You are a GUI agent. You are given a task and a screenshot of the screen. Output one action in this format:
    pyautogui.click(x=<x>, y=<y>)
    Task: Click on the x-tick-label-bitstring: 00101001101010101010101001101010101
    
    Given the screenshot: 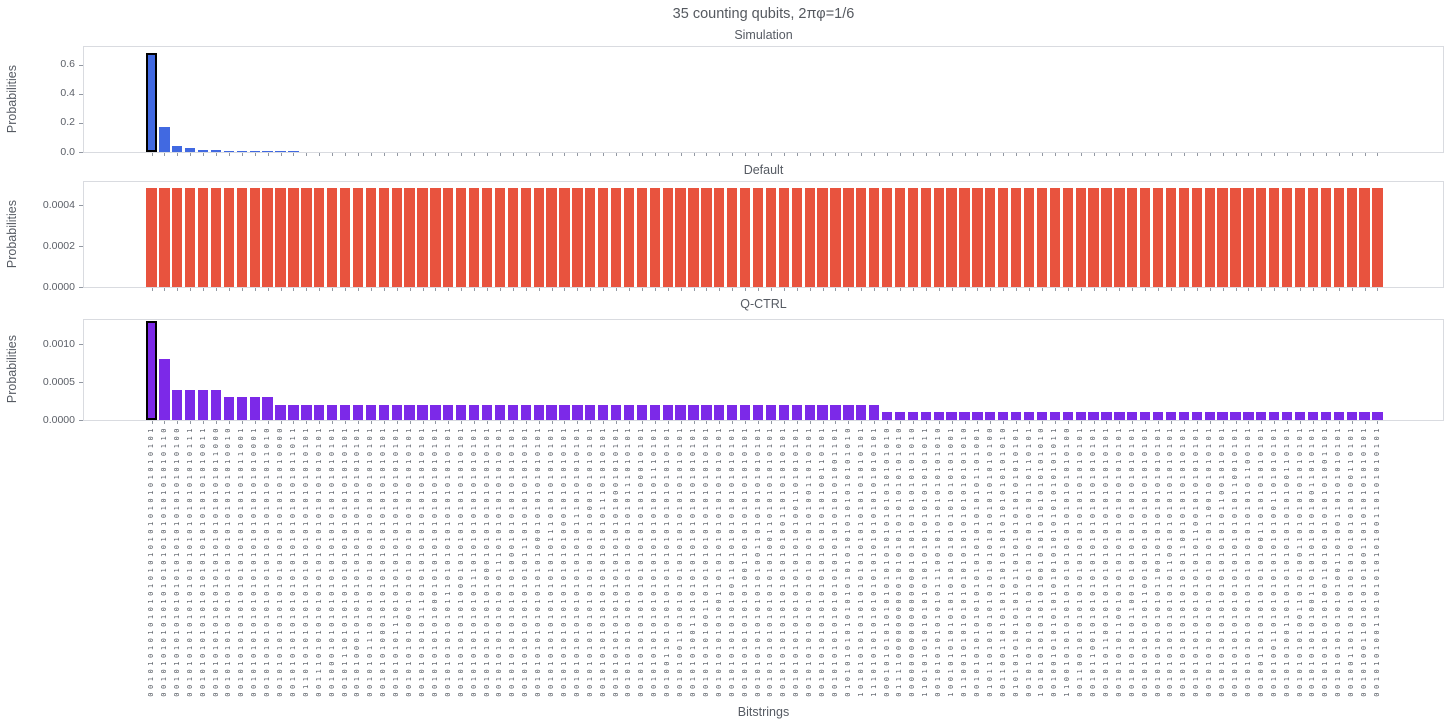 What is the action you would take?
    pyautogui.click(x=1273, y=561)
    